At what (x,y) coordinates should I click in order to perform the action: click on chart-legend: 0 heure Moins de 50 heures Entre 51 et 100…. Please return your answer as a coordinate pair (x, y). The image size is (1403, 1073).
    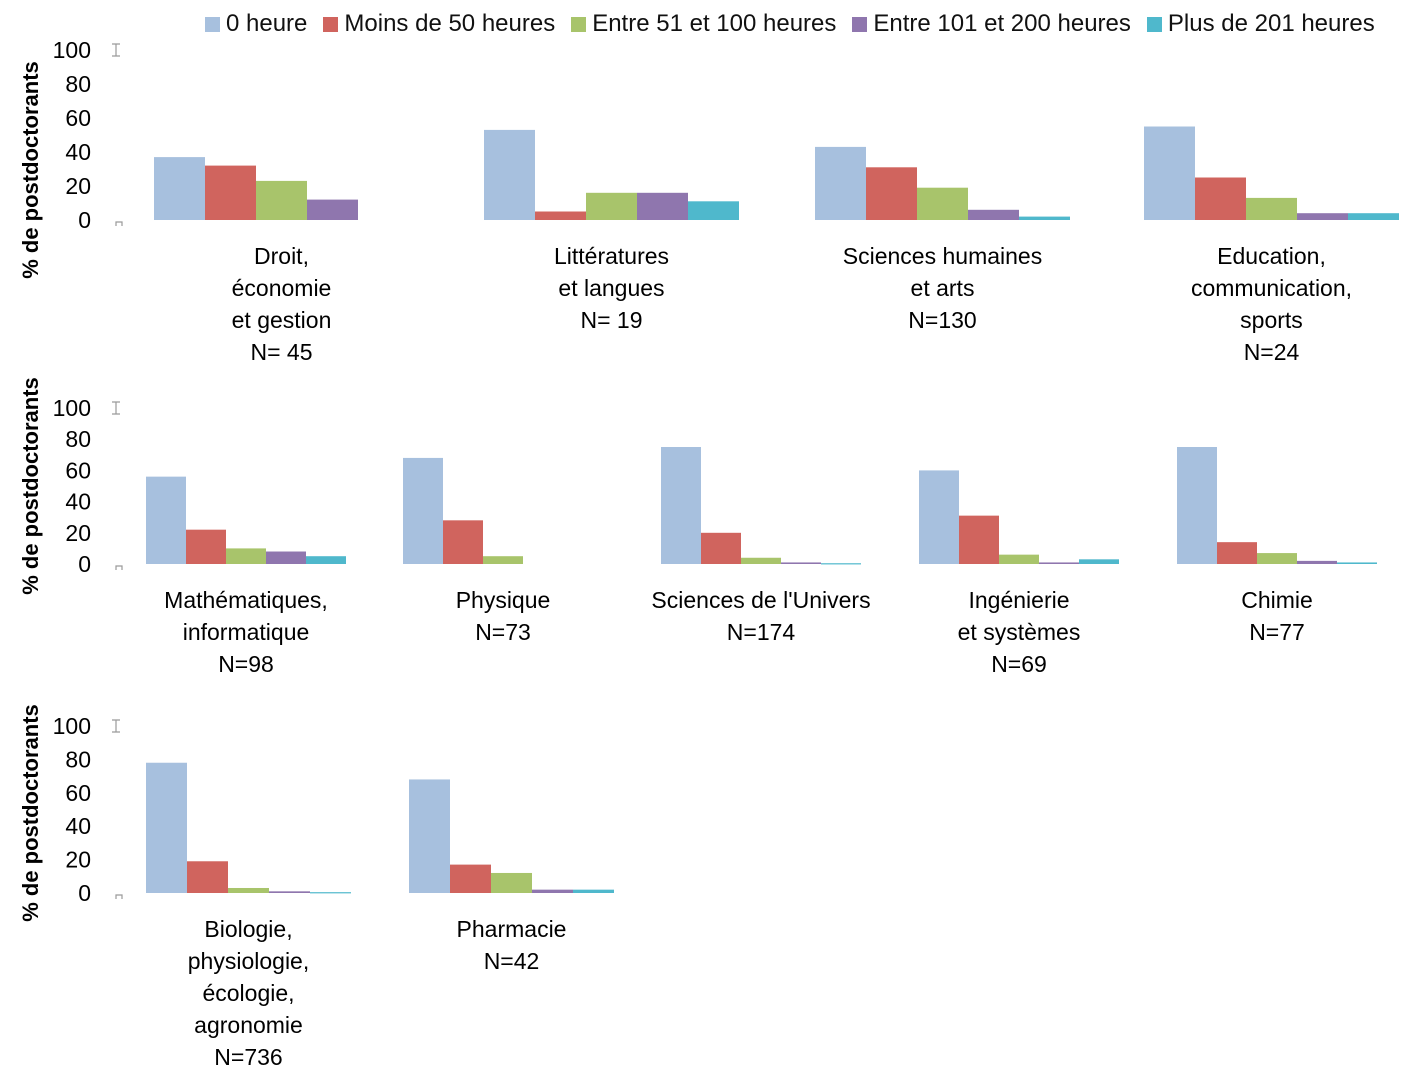
    Looking at the image, I should click on (790, 24).